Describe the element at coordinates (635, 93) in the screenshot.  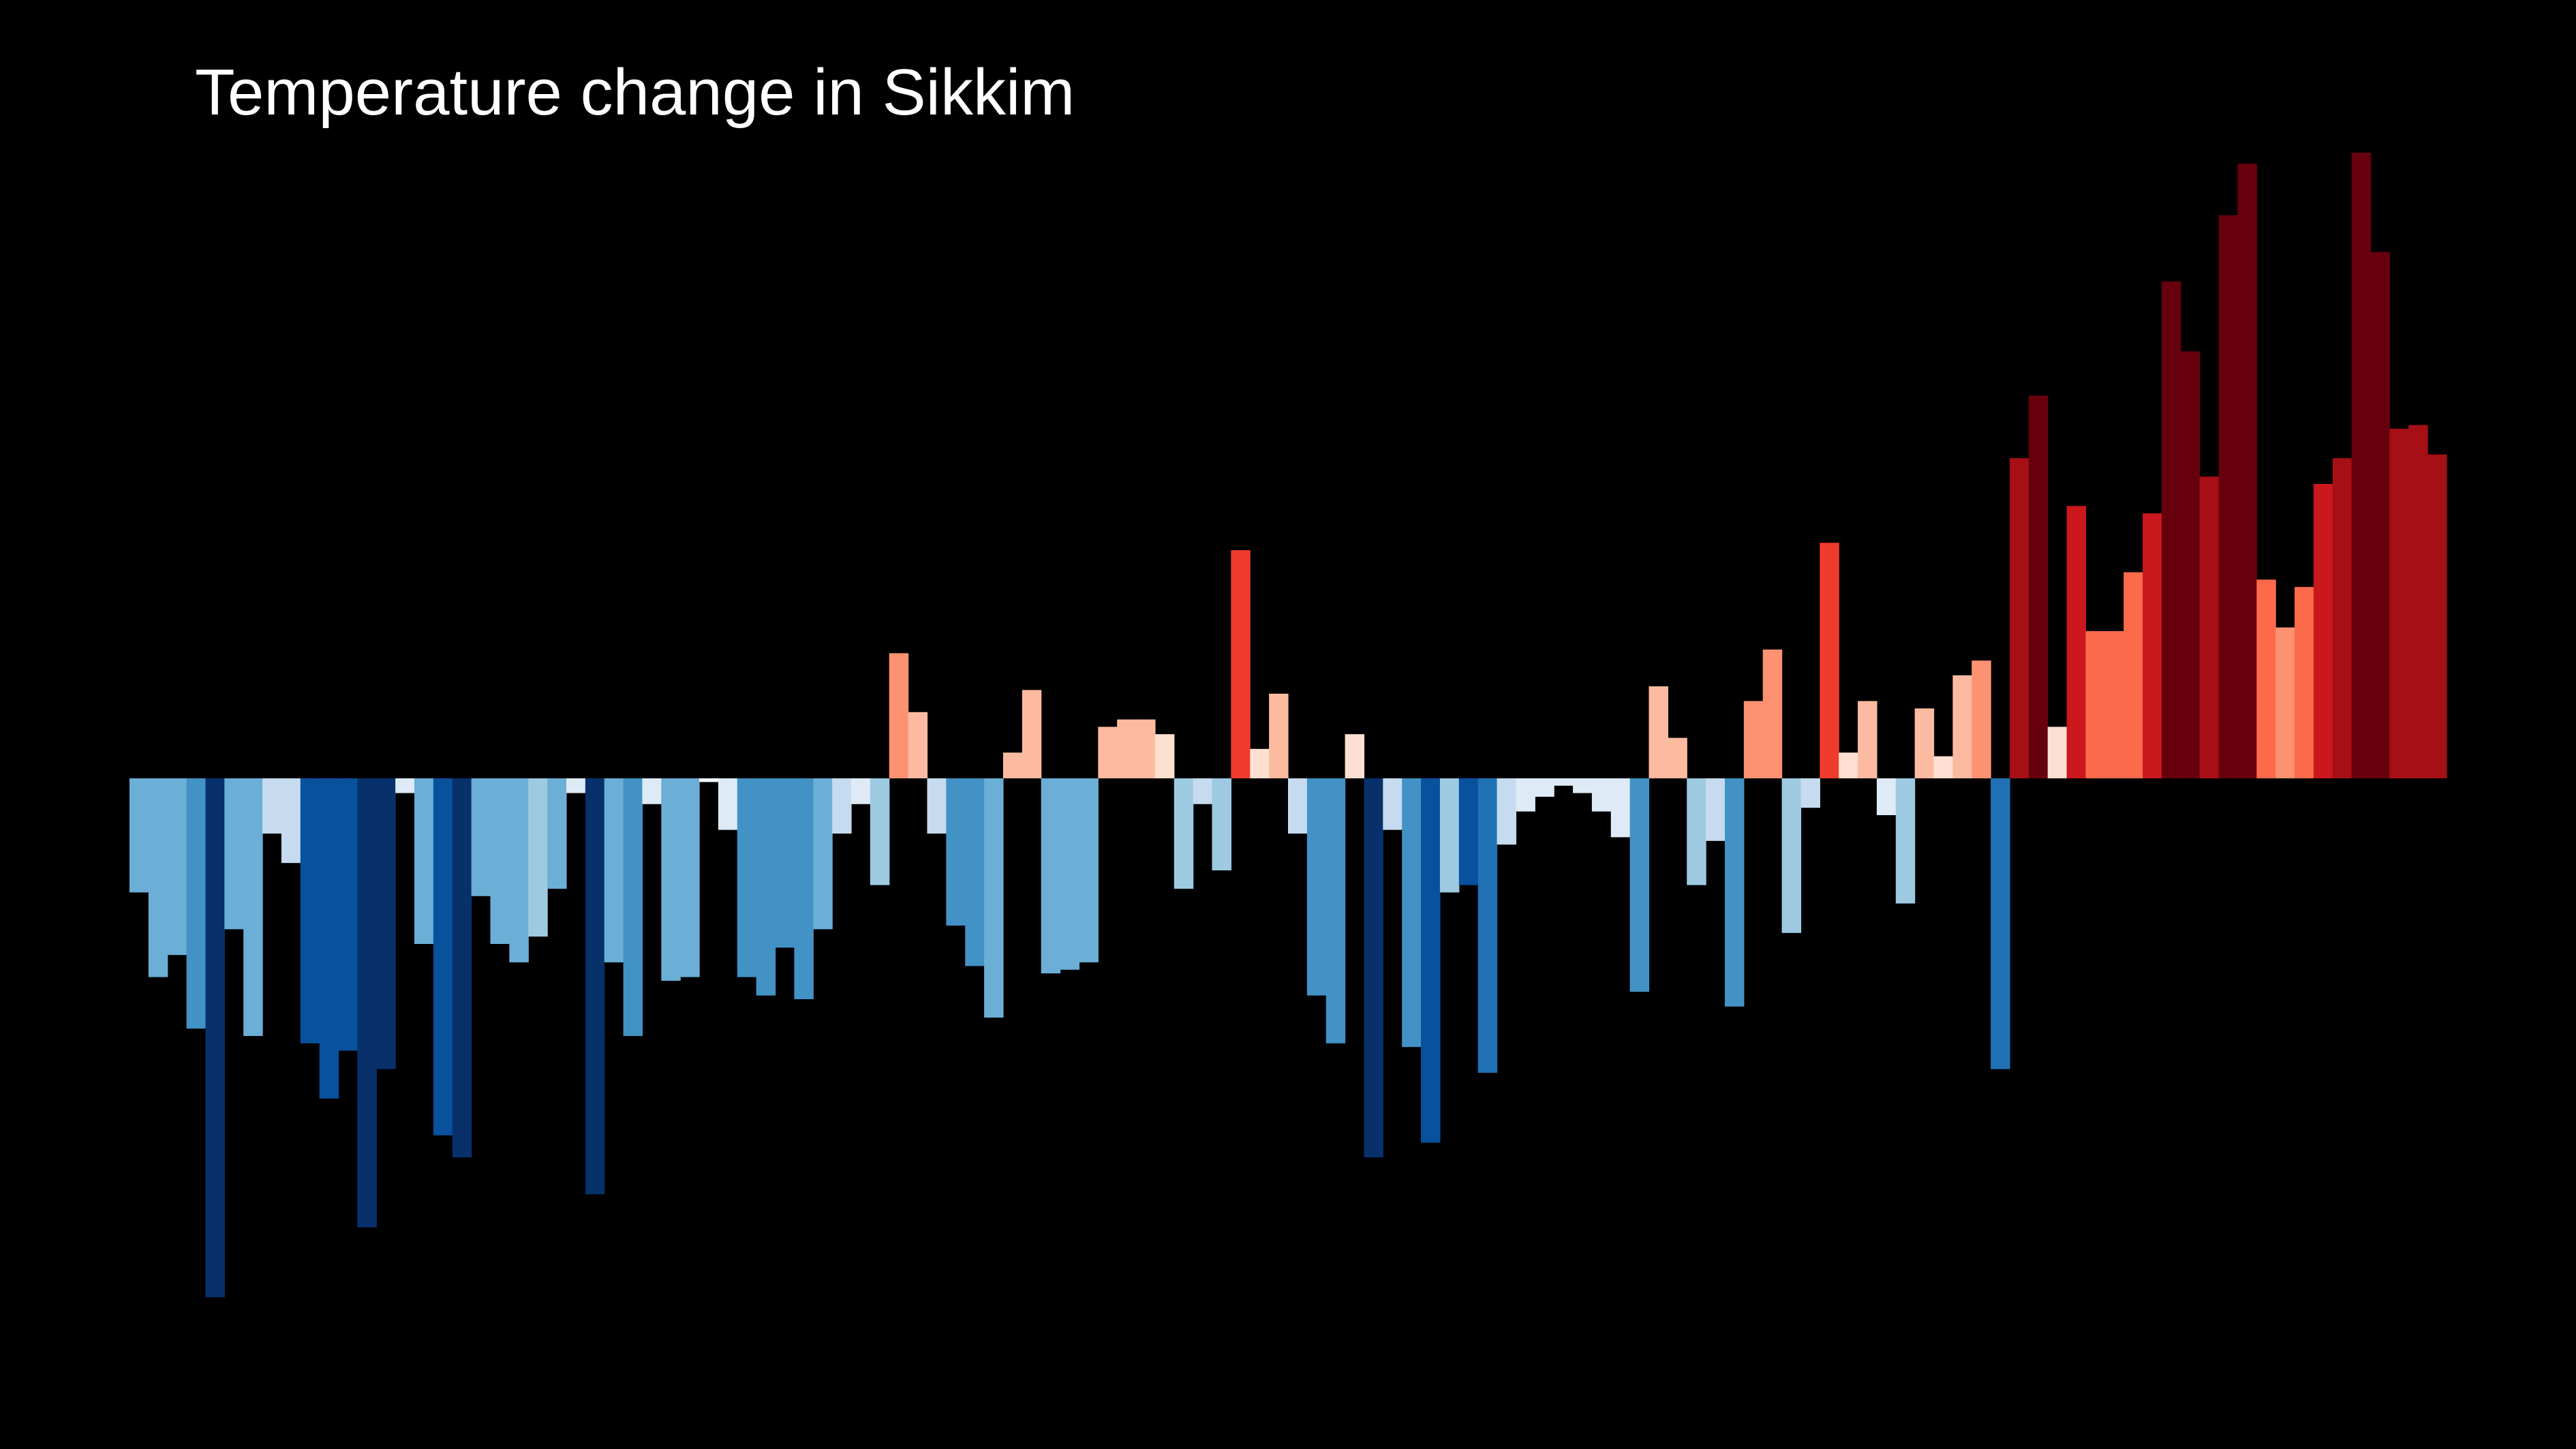
I see `chart-title: Temperature change in Sikkim` at that location.